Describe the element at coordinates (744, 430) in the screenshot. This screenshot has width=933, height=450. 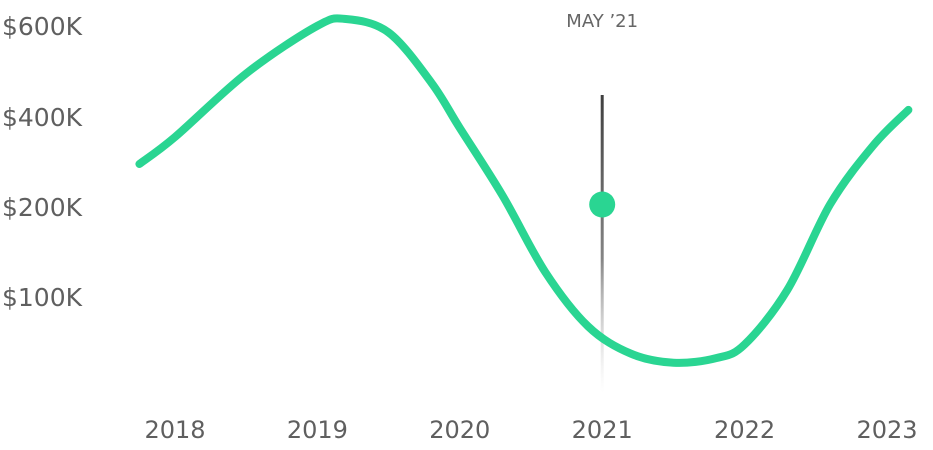
I see `x-tick-label: 2022` at that location.